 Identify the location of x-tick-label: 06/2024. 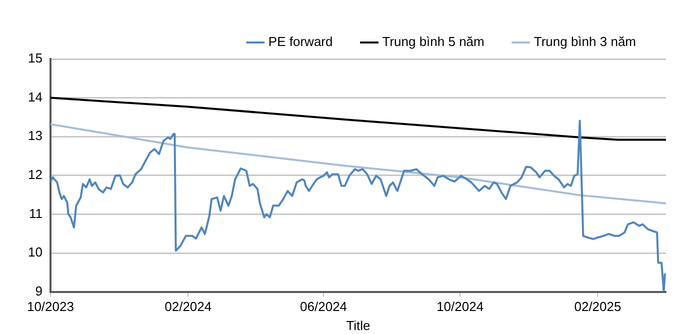
(324, 306).